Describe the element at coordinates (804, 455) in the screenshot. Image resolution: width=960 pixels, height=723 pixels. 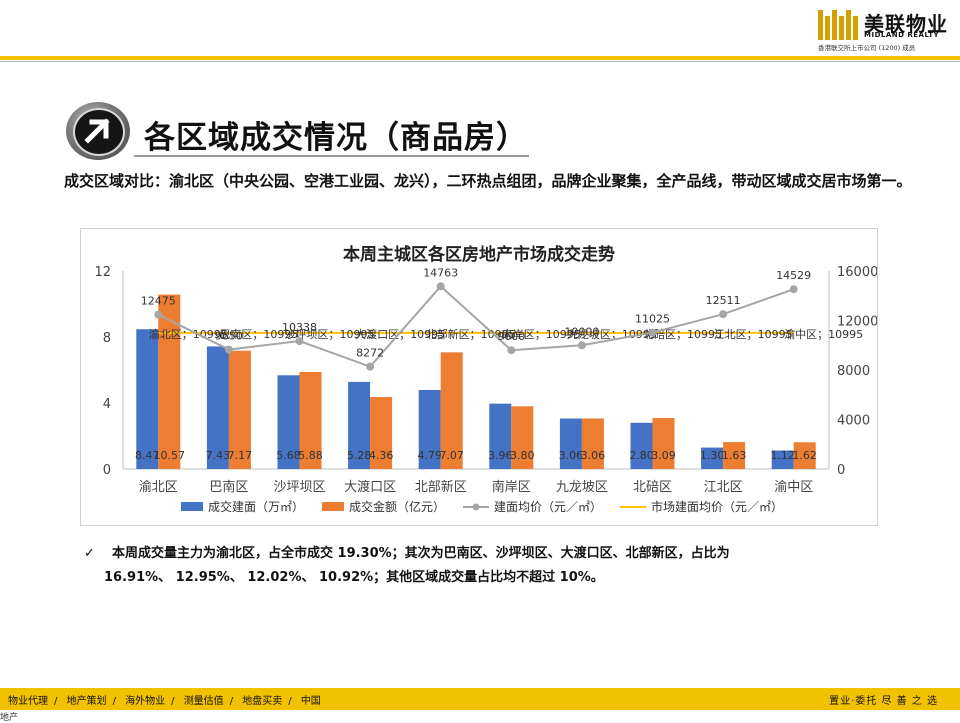
I see `bar-data-label: 1.62` at that location.